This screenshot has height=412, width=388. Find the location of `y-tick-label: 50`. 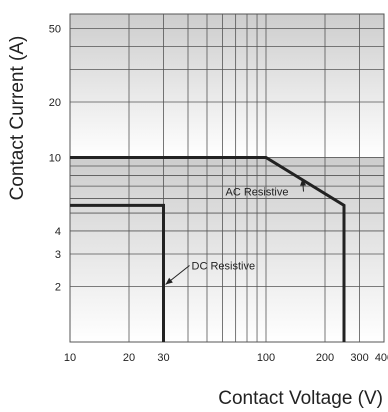

y-tick-label: 50 is located at coordinates (55, 30).